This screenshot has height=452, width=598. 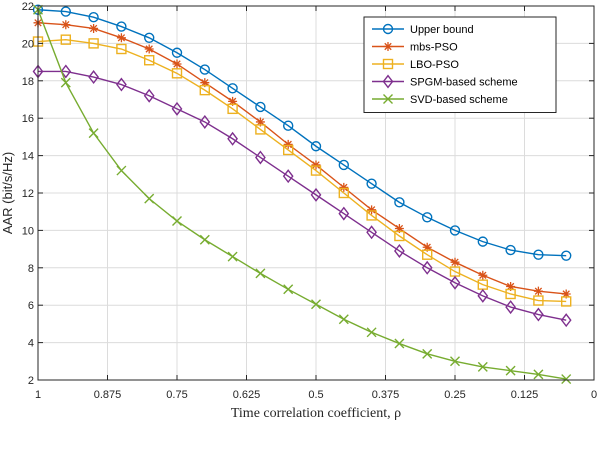 I want to click on legend-box, so click(x=460, y=64).